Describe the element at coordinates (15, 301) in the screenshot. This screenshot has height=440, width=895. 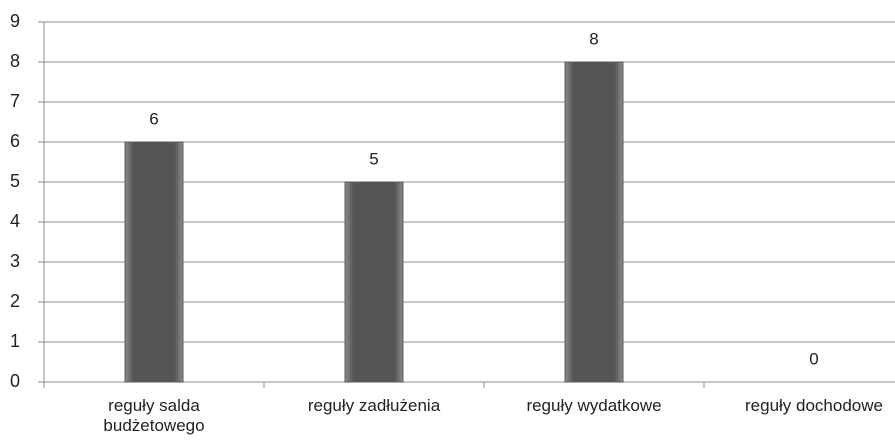
I see `y-tick-label: 2` at that location.